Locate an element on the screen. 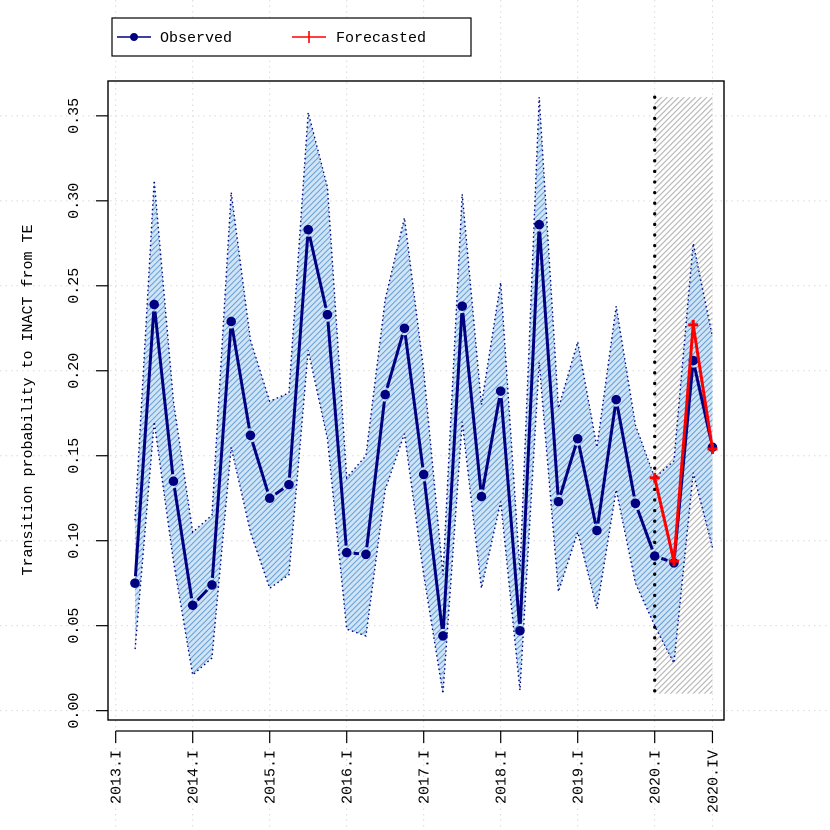  y-axis-label: Transition probability to INACT from TE is located at coordinates (28, 399).